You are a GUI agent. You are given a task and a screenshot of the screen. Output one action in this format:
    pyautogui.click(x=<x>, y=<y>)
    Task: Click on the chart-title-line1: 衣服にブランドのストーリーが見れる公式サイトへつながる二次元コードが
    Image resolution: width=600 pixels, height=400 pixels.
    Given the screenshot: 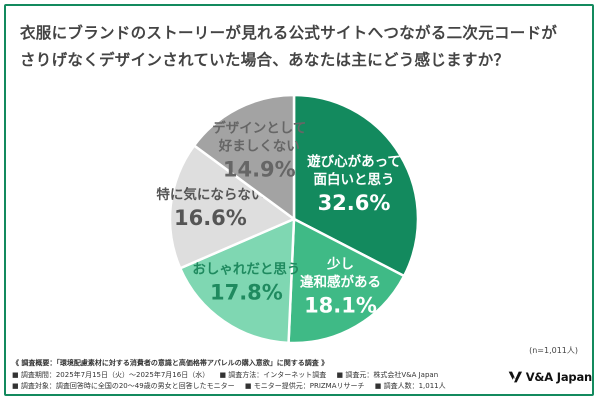 What is the action you would take?
    pyautogui.click(x=289, y=33)
    